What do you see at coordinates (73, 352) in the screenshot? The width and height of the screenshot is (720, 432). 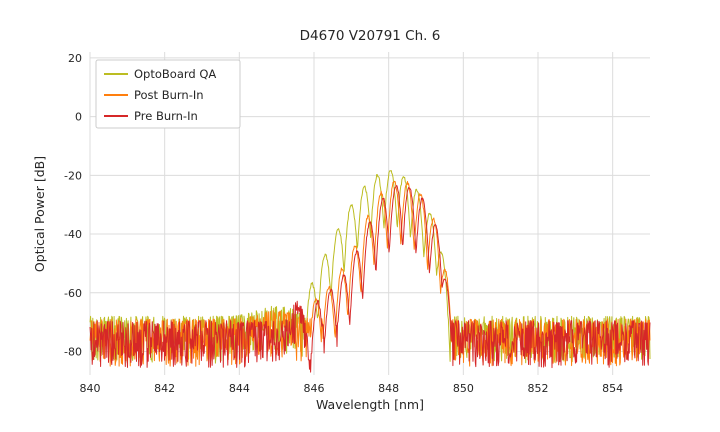 I see `y-tick-label: -80` at bounding box center [73, 352].